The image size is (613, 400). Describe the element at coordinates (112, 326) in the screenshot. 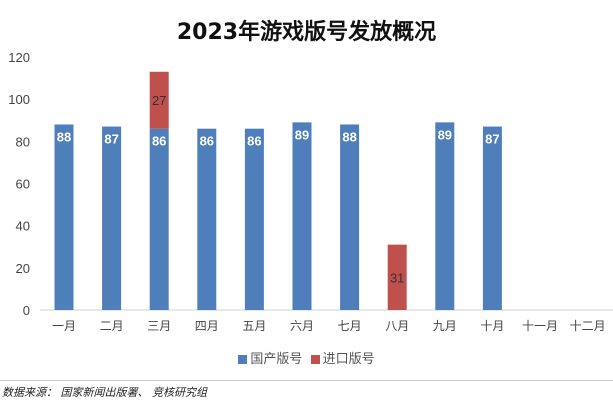

I see `x-tick-label: 二月` at that location.